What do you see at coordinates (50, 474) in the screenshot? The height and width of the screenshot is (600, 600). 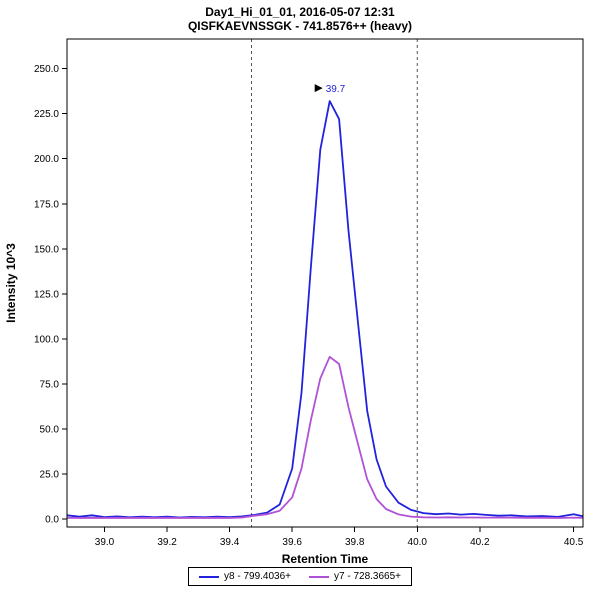 I see `y-tick-label: 25.0` at bounding box center [50, 474].